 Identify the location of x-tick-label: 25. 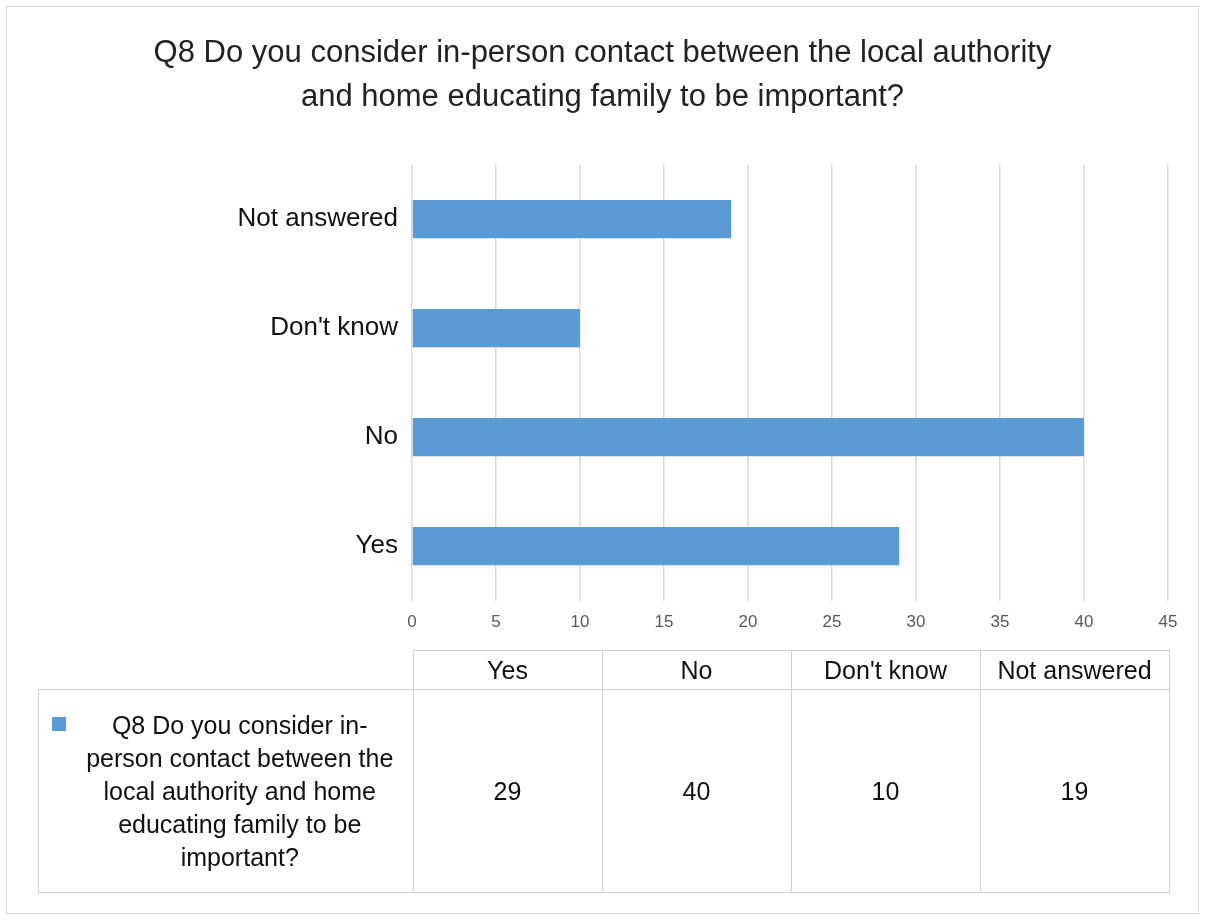
(832, 622).